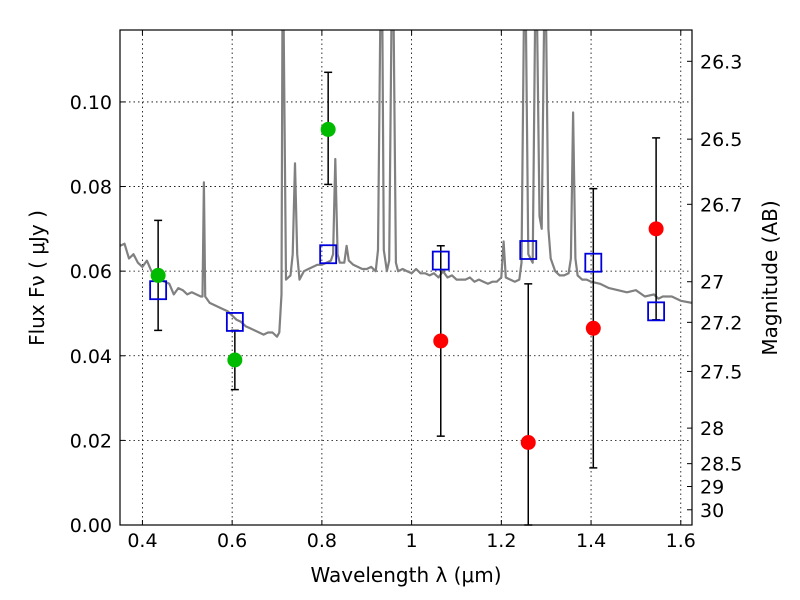  I want to click on y-tick-label: 0.10, so click(91, 103).